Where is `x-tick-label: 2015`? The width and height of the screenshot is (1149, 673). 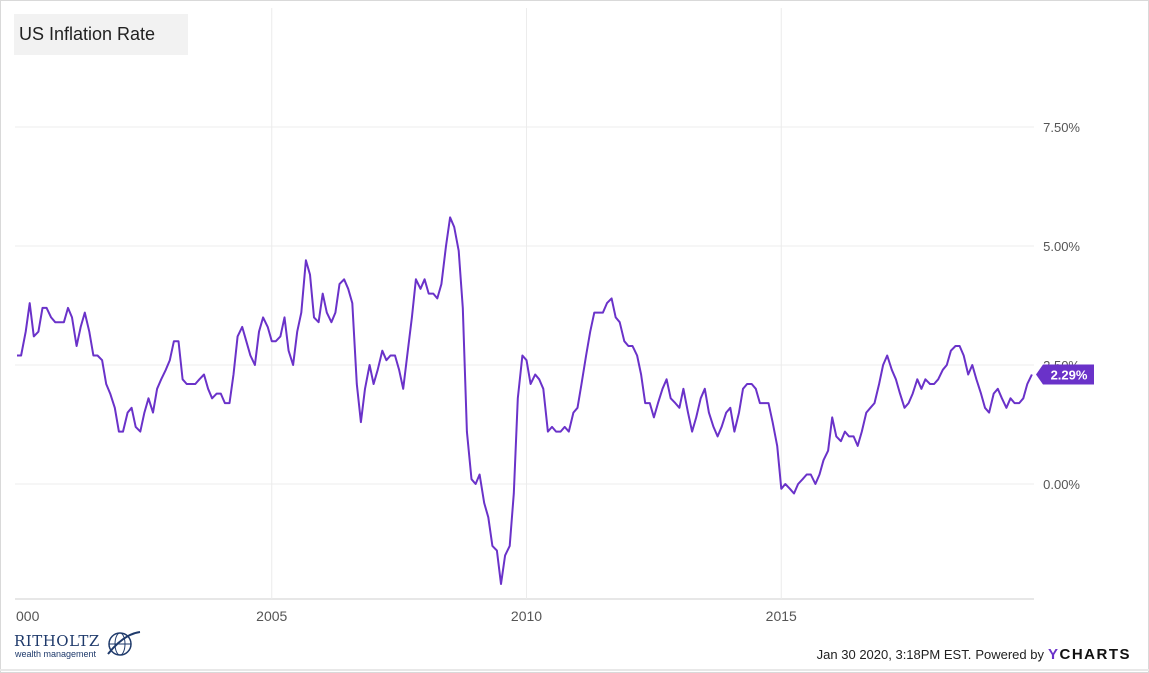
x-tick-label: 2015 is located at coordinates (781, 616).